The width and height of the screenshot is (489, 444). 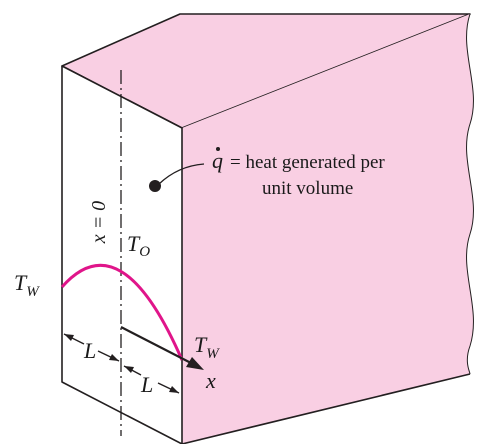 I want to click on slab-bottom-edge, so click(x=326, y=408).